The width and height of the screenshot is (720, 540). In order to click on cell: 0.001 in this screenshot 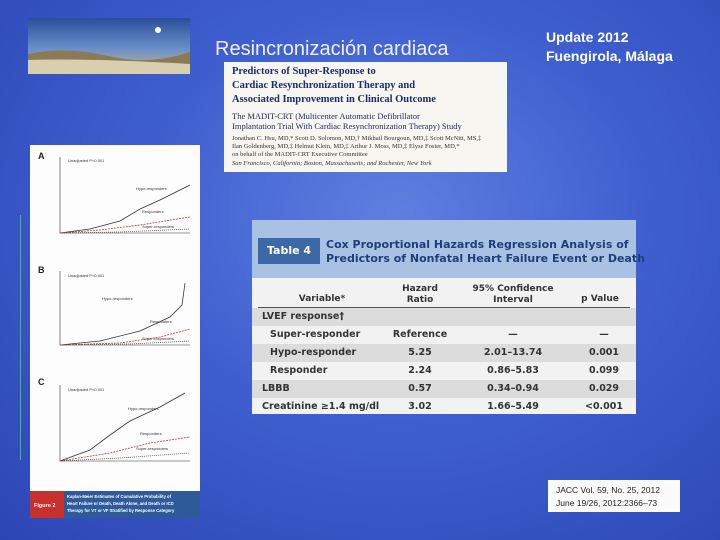, I will do `click(604, 352)`.